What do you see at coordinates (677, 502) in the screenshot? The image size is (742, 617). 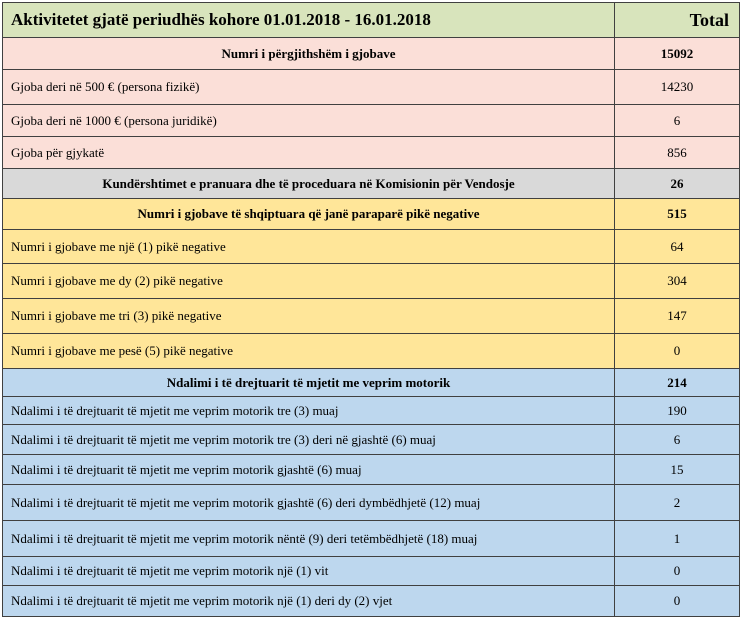 I see `row-value: 2` at bounding box center [677, 502].